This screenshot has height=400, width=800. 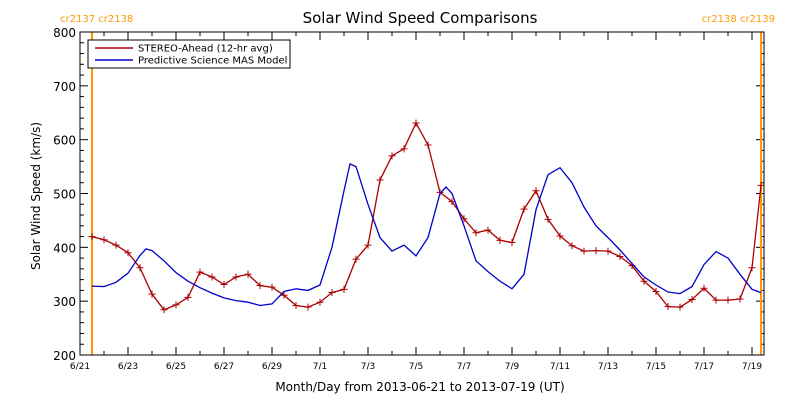 What do you see at coordinates (80, 367) in the screenshot?
I see `x-tick-label: 6/21` at bounding box center [80, 367].